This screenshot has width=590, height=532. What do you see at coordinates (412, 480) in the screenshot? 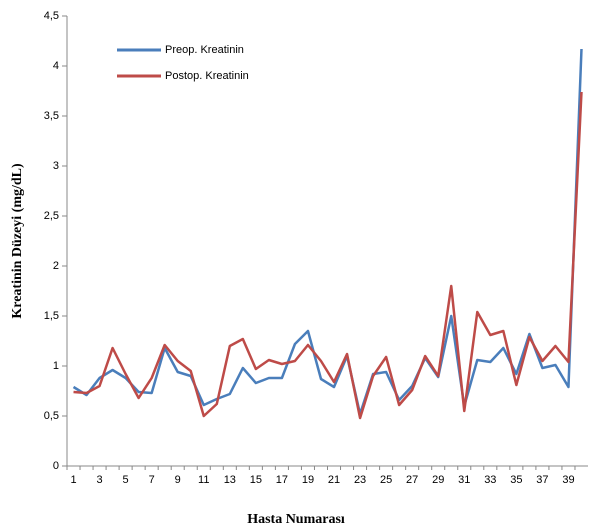
I see `x-tick-label: 27` at bounding box center [412, 480].